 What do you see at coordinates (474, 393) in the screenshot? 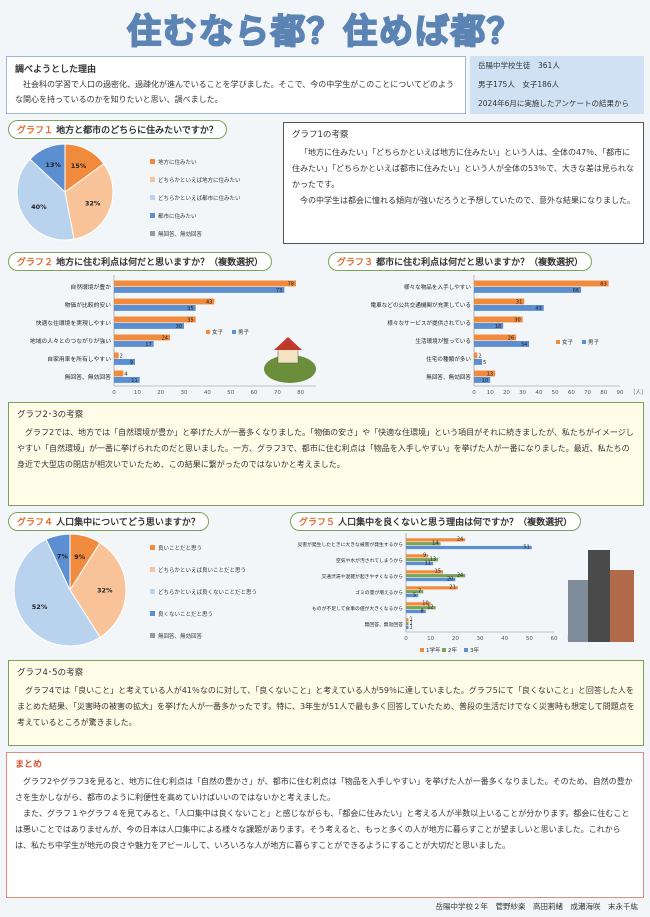
I see `x-tick-label: 0` at bounding box center [474, 393].